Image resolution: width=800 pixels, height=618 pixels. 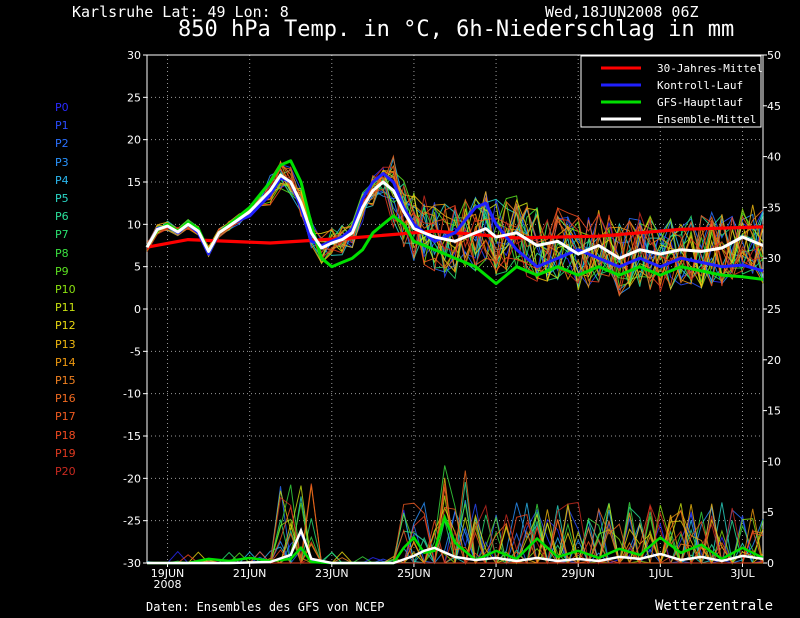 I want to click on legend-label-ensemble-mittel: Ensemble-Mittel, so click(x=706, y=119).